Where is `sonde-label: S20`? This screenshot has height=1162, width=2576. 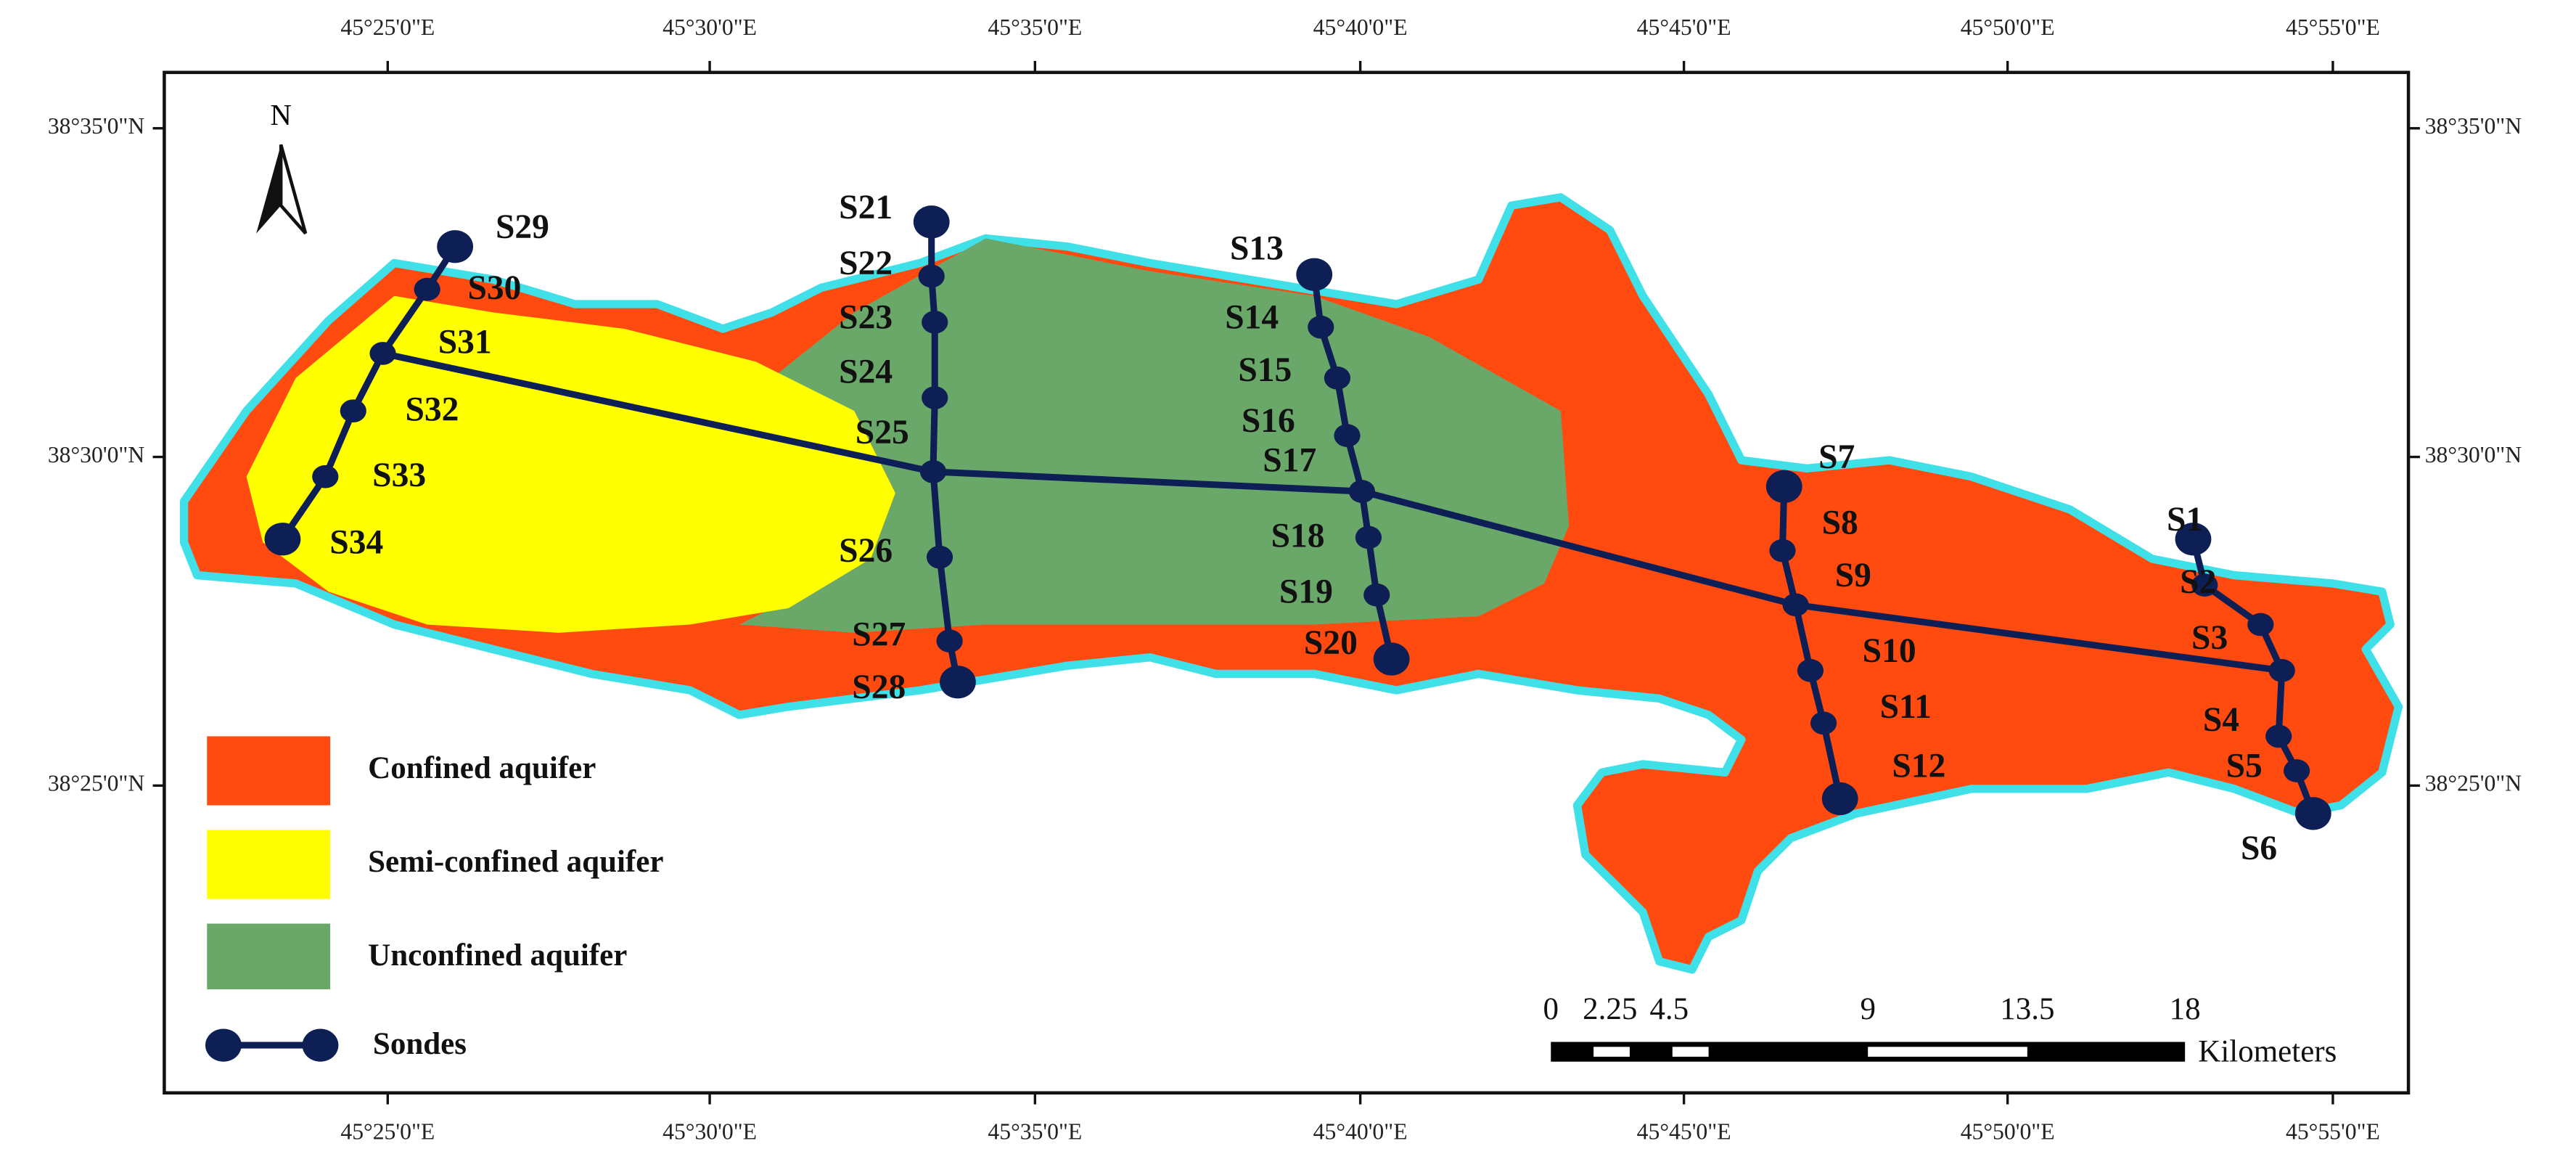
sonde-label: S20 is located at coordinates (1331, 643).